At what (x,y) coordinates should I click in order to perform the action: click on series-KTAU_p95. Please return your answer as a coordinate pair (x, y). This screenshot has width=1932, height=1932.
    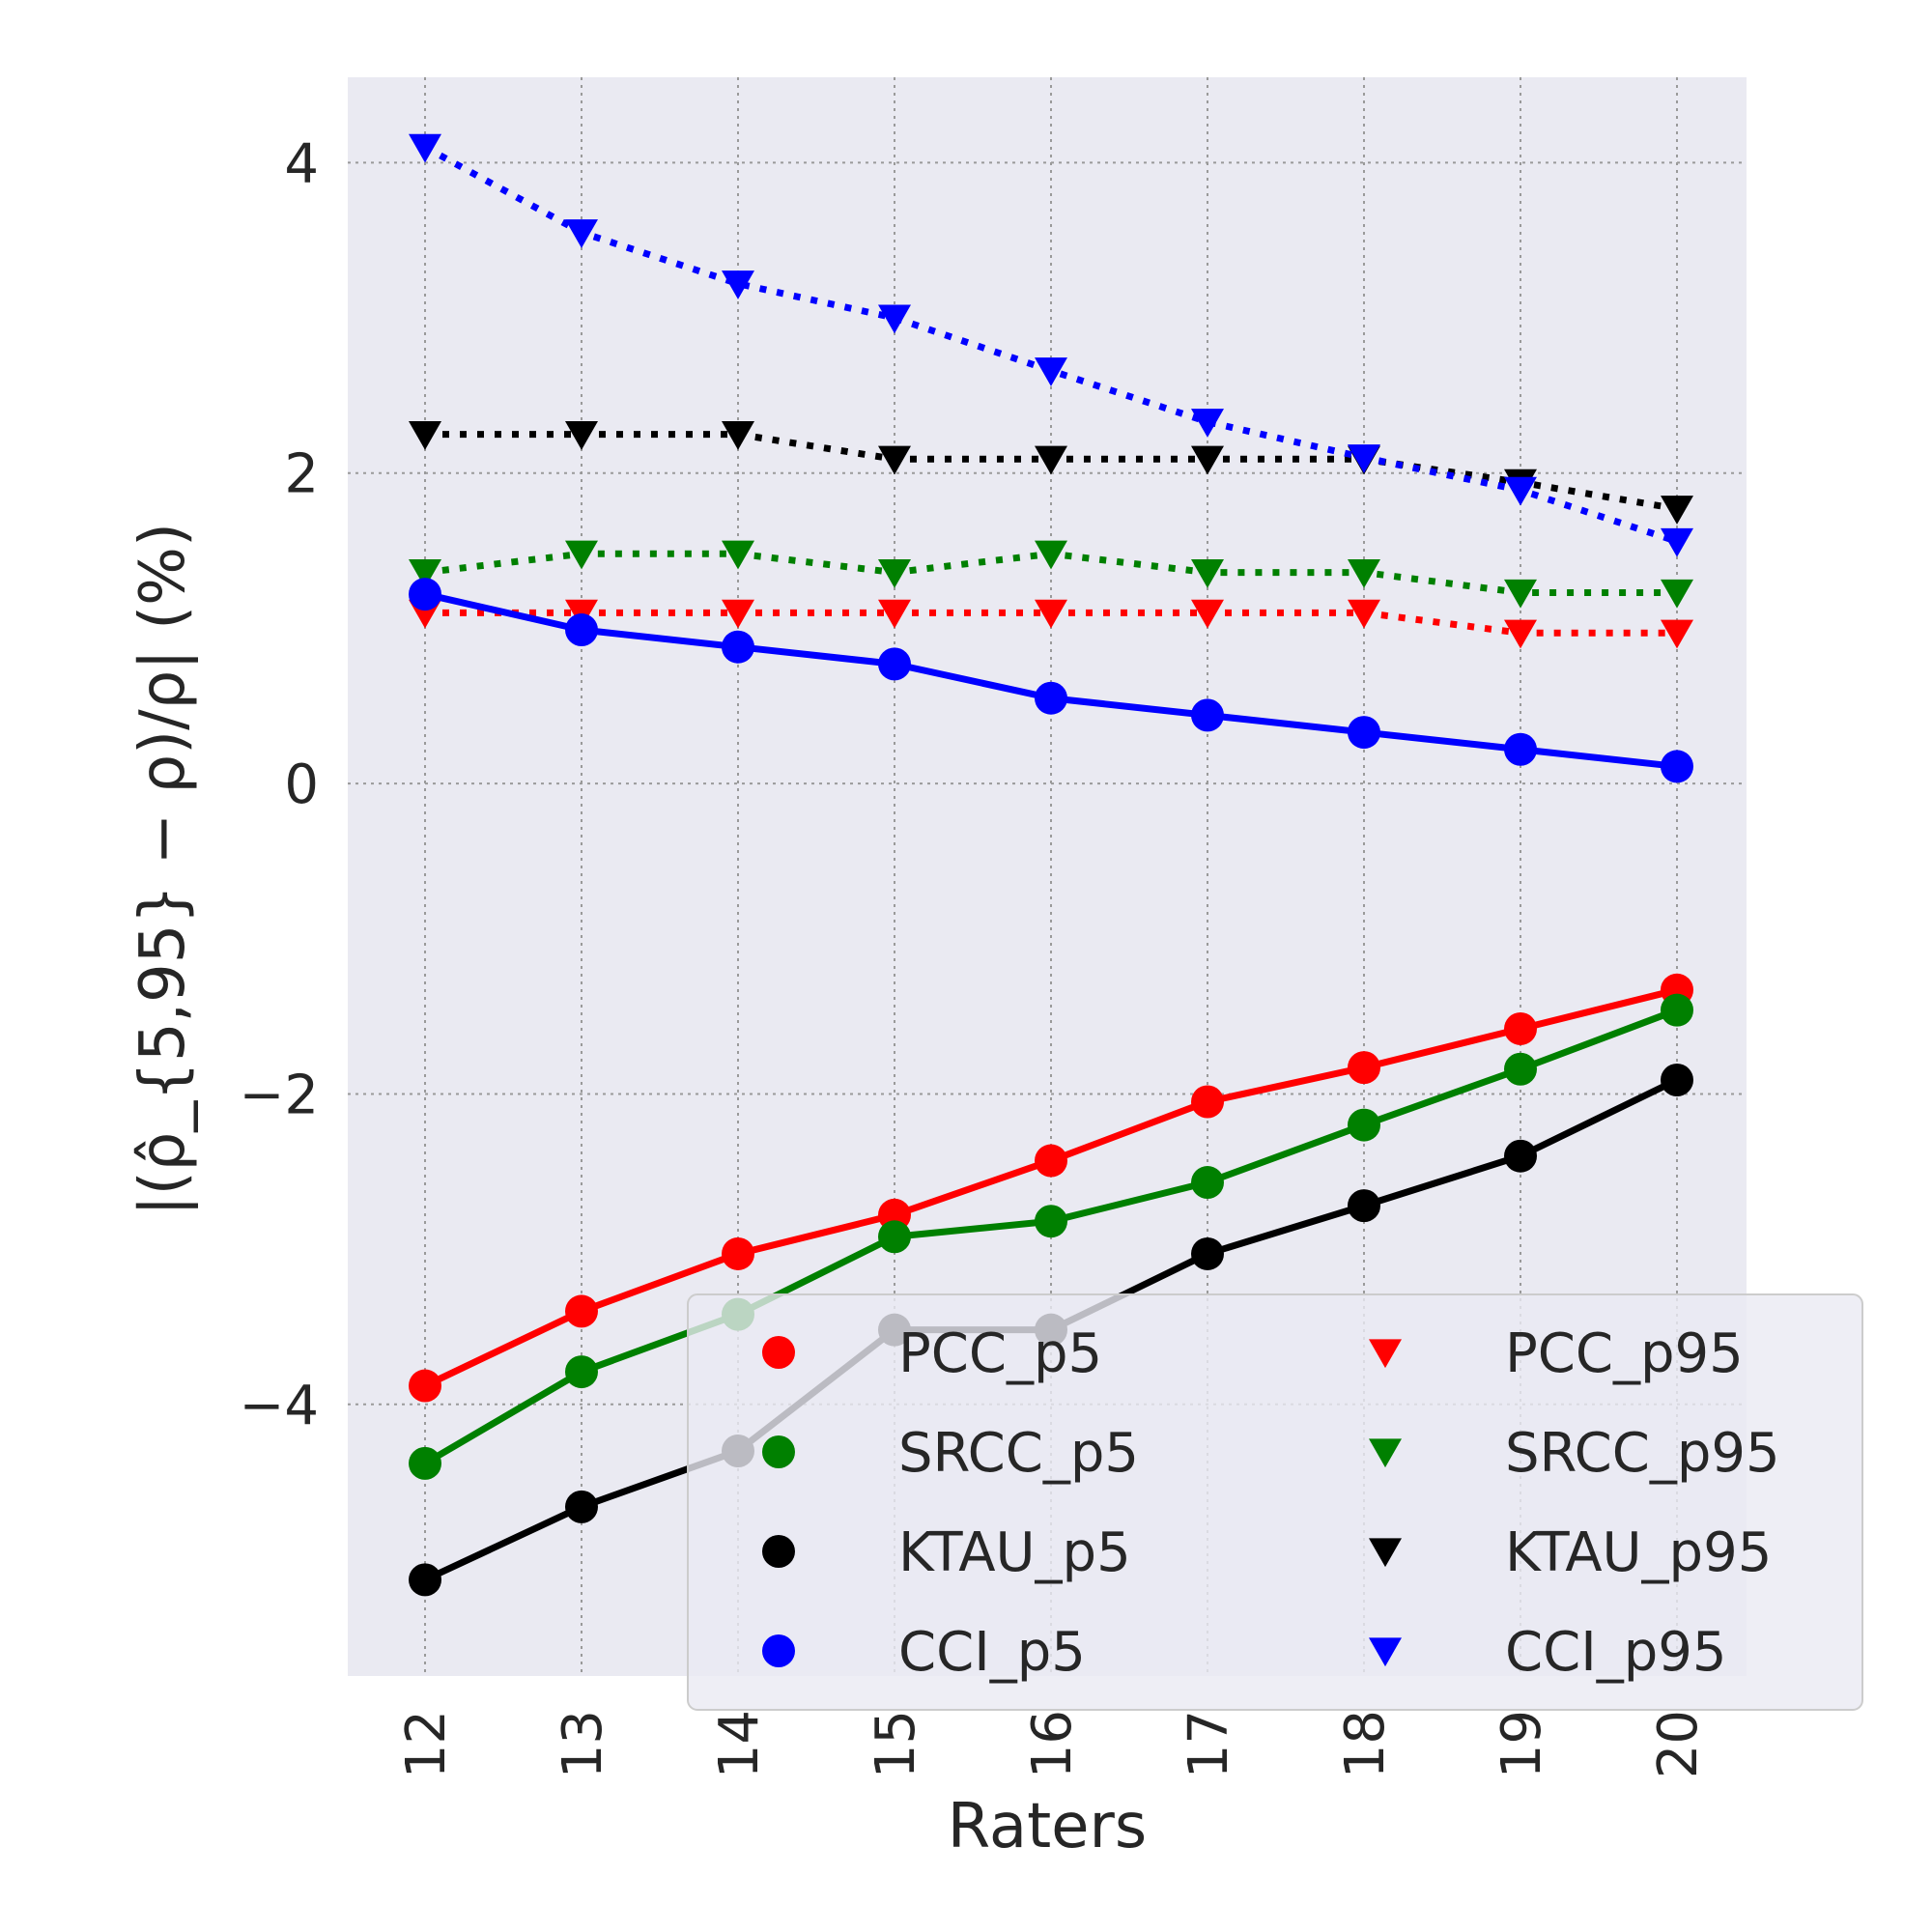
    Looking at the image, I should click on (1051, 472).